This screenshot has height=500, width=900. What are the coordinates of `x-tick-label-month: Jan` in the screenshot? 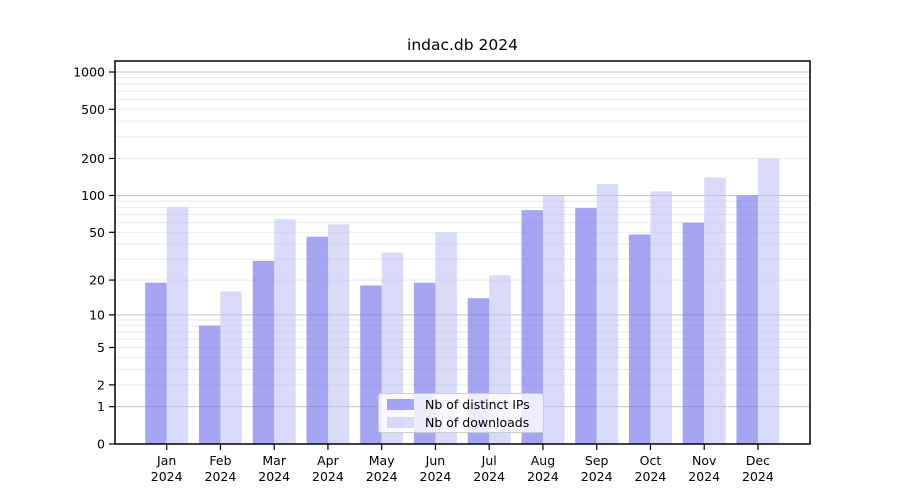 It's located at (166, 460).